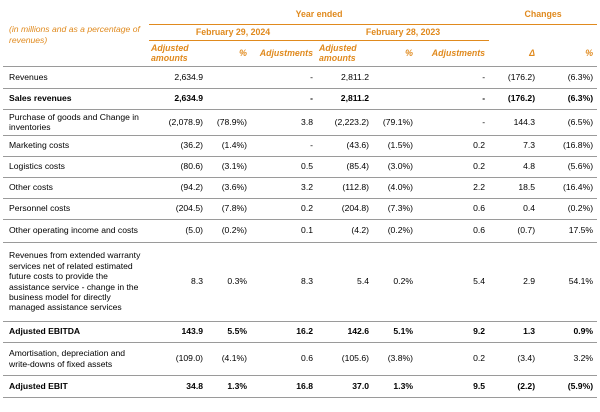 The height and width of the screenshot is (412, 600). Describe the element at coordinates (76, 230) in the screenshot. I see `row-label: Other operating income and costs` at that location.